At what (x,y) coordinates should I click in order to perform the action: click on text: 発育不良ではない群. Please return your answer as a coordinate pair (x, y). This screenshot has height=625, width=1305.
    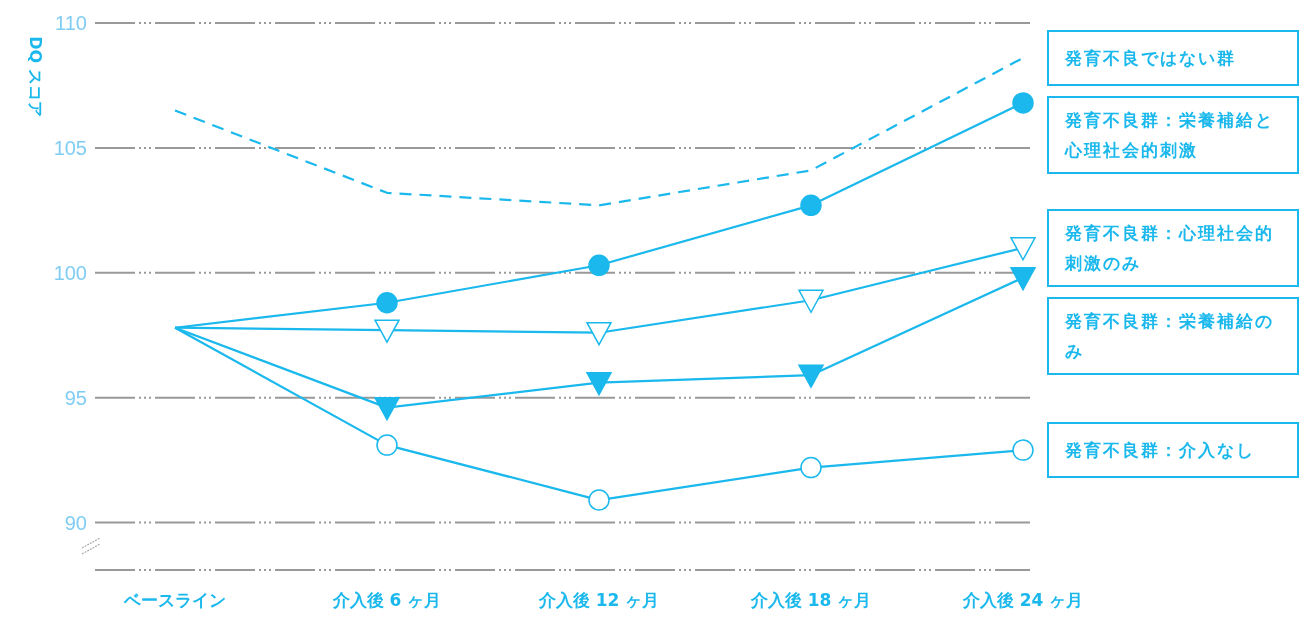
    Looking at the image, I should click on (1150, 58).